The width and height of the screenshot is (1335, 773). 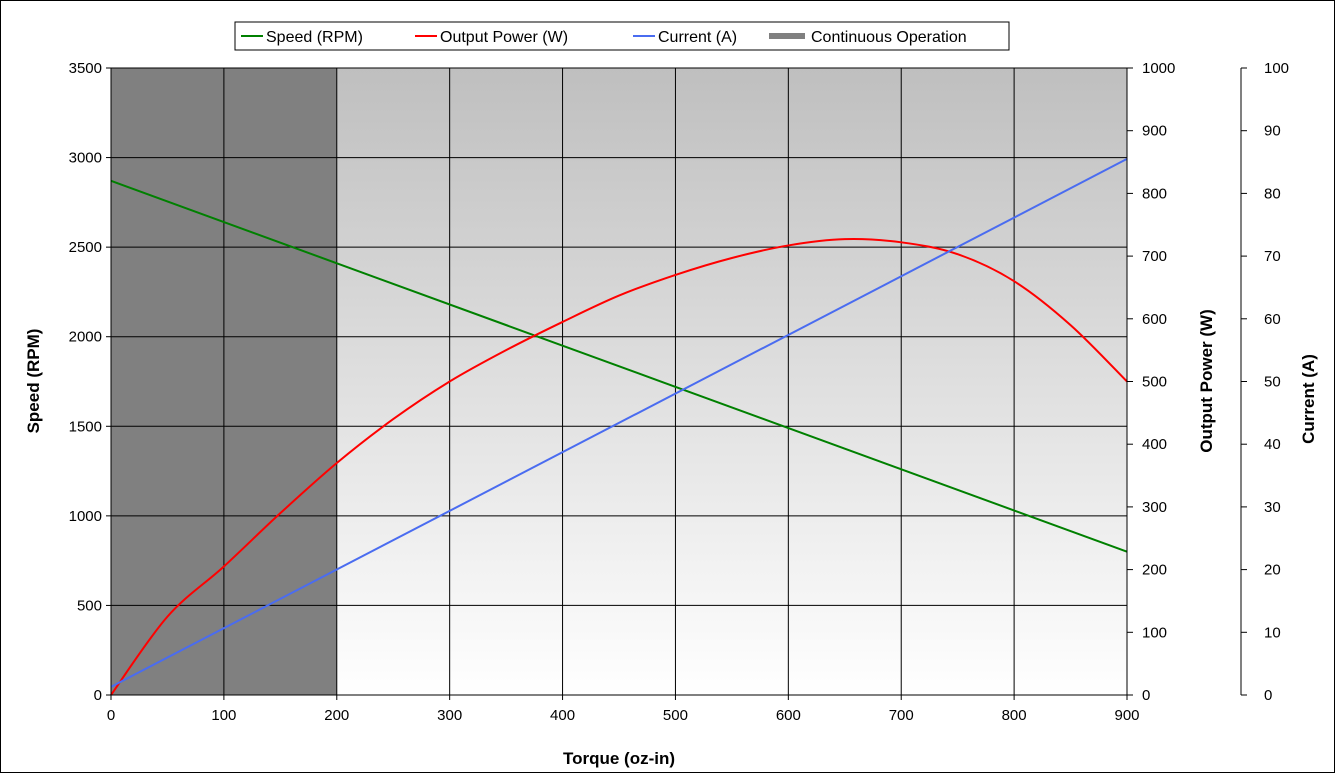 I want to click on y-tick-label-current: 90, so click(x=1272, y=131).